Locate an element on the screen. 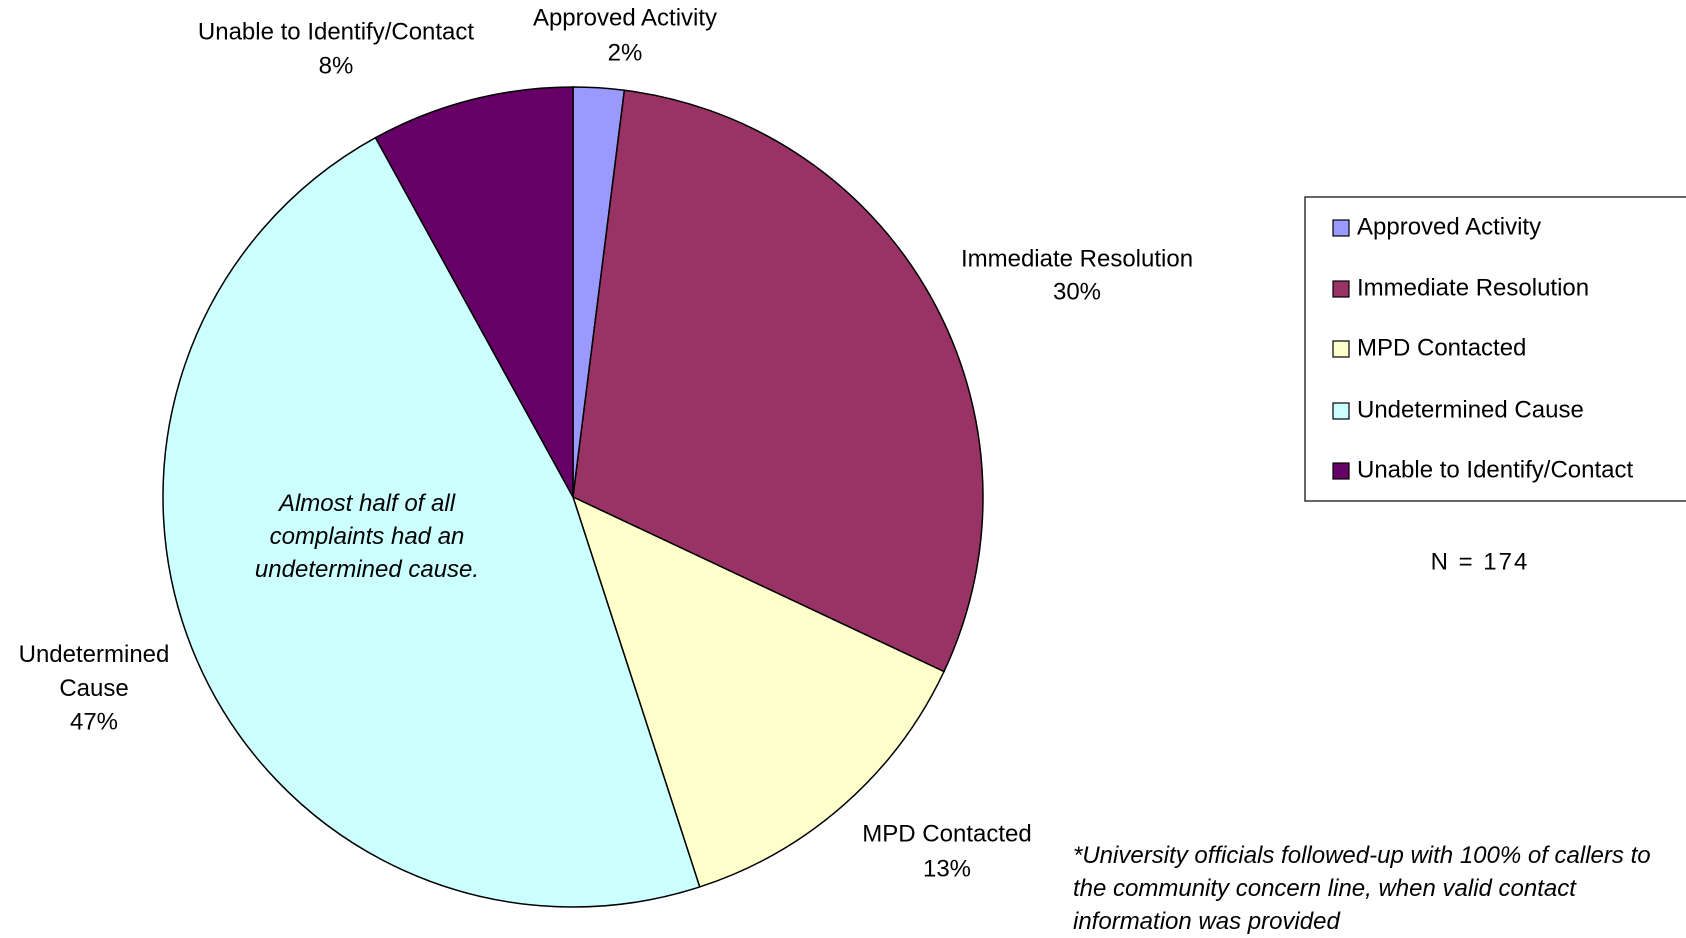  slice-value-label: 8% is located at coordinates (336, 65).